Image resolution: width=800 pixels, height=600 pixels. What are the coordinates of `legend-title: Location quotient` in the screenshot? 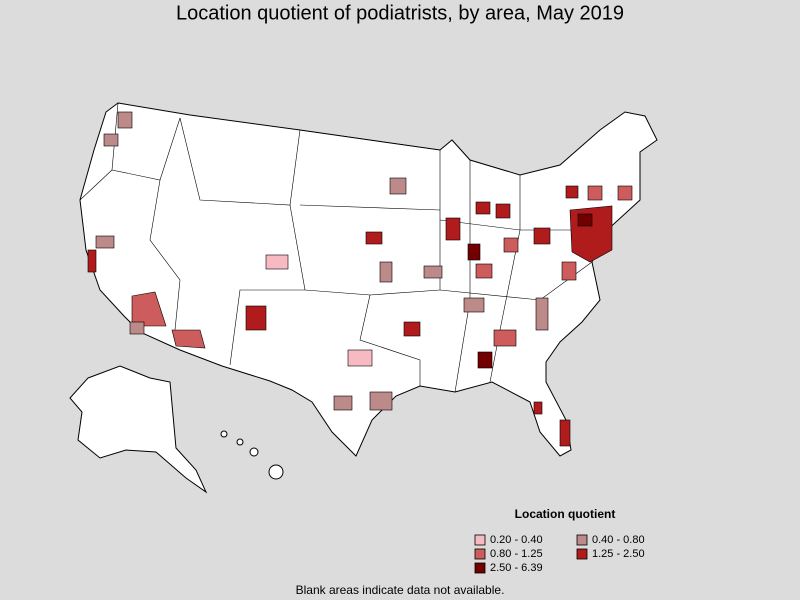 It's located at (565, 514).